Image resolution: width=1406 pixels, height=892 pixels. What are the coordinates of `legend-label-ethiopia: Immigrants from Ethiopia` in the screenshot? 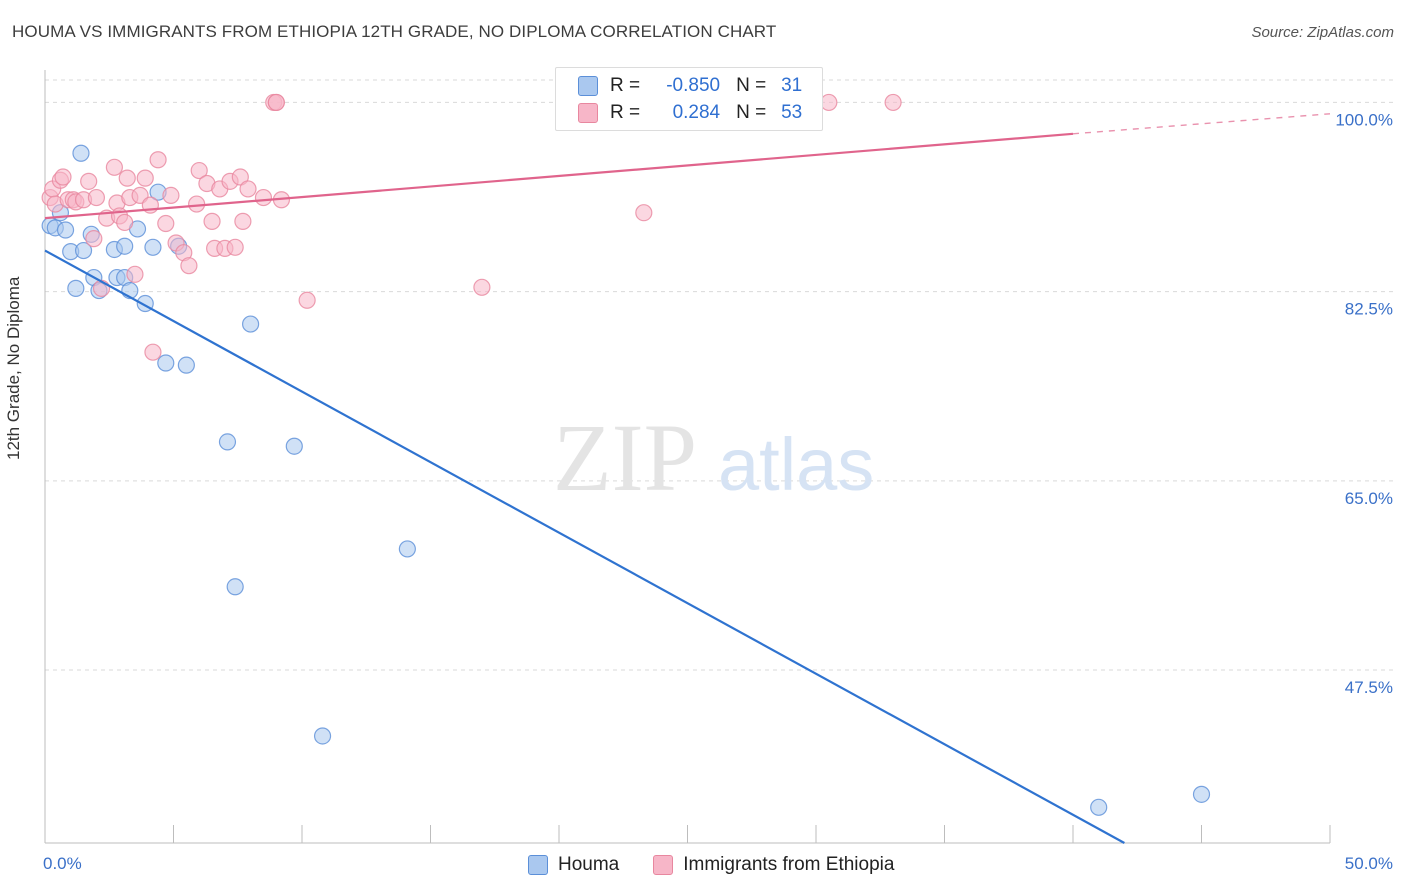 It's located at (789, 864).